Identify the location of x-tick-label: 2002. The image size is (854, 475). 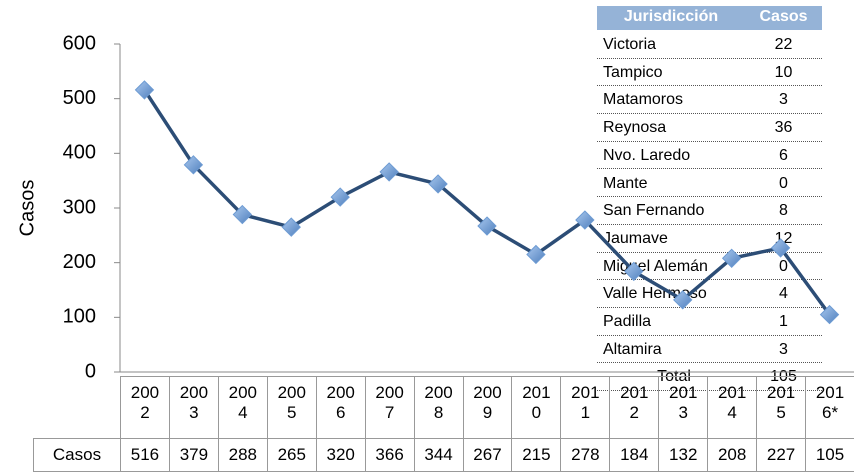
(145, 407).